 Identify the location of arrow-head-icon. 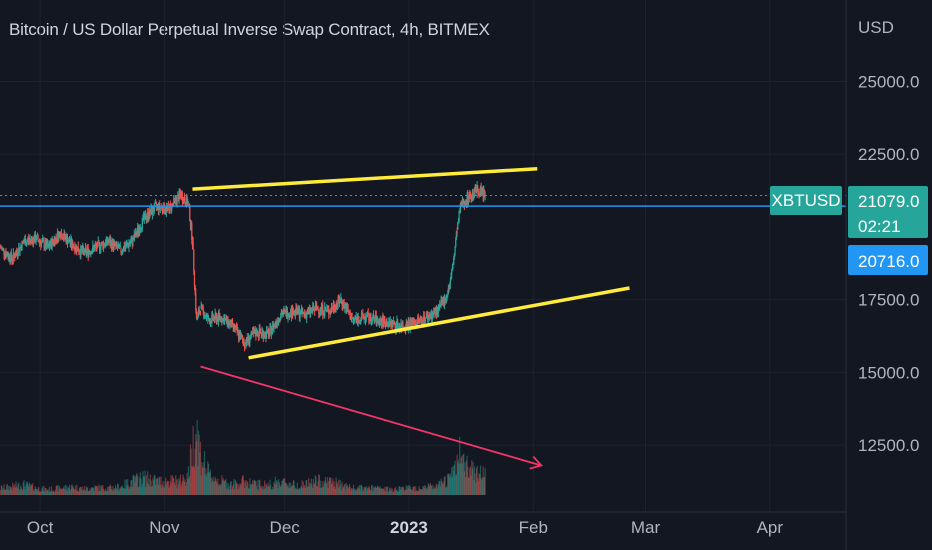
(536, 462).